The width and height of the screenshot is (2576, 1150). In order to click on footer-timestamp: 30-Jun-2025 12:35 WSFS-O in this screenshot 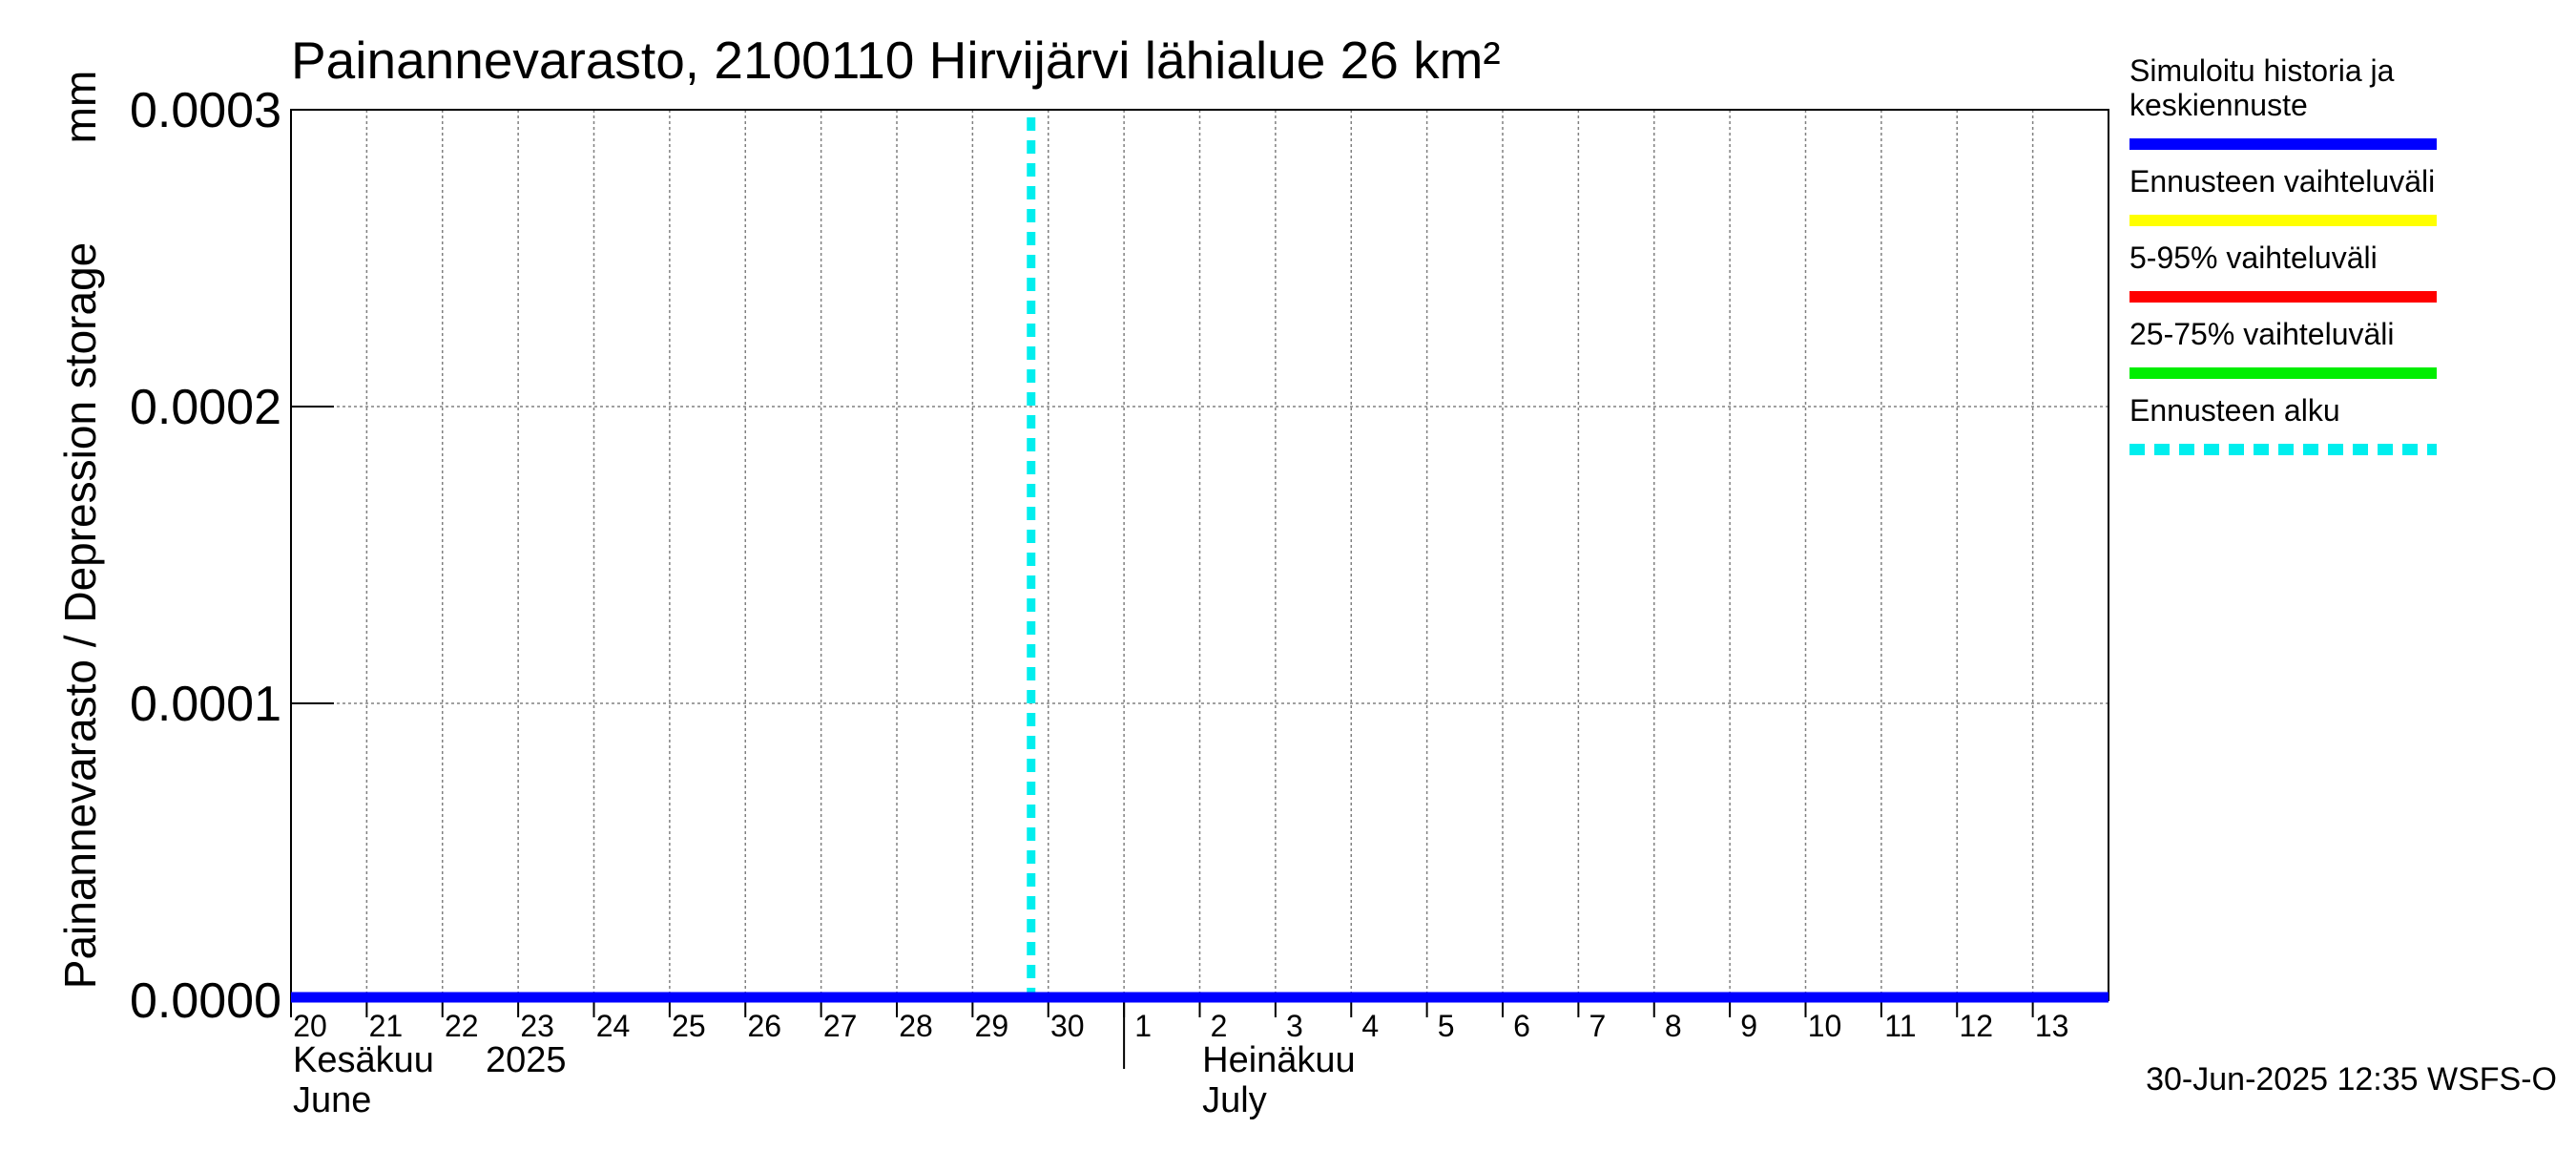, I will do `click(2351, 1079)`.